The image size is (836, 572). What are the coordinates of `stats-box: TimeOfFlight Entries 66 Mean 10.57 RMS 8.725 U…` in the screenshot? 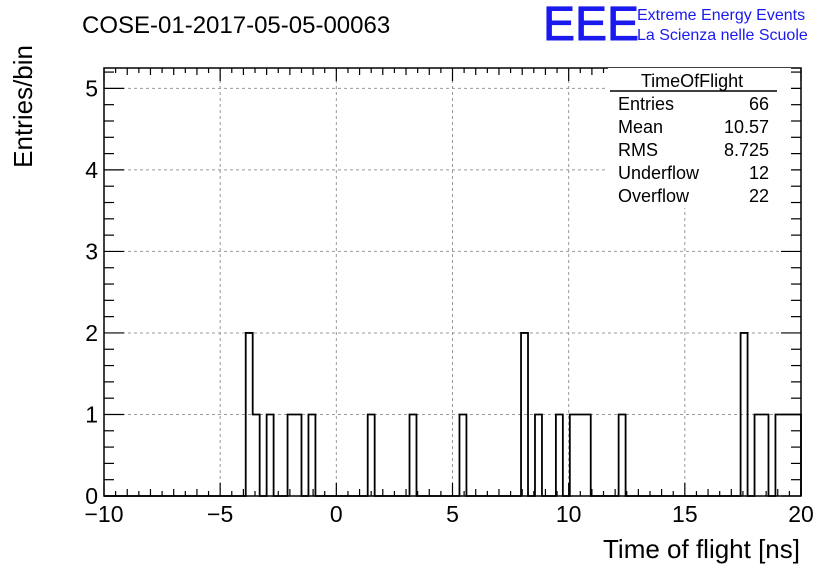 It's located at (699, 138).